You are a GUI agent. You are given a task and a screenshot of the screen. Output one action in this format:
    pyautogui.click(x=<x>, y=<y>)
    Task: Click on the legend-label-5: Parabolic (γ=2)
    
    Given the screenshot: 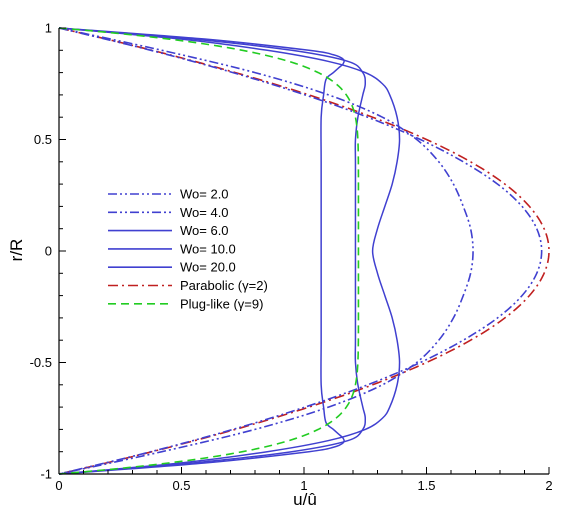 What is the action you would take?
    pyautogui.click(x=224, y=285)
    